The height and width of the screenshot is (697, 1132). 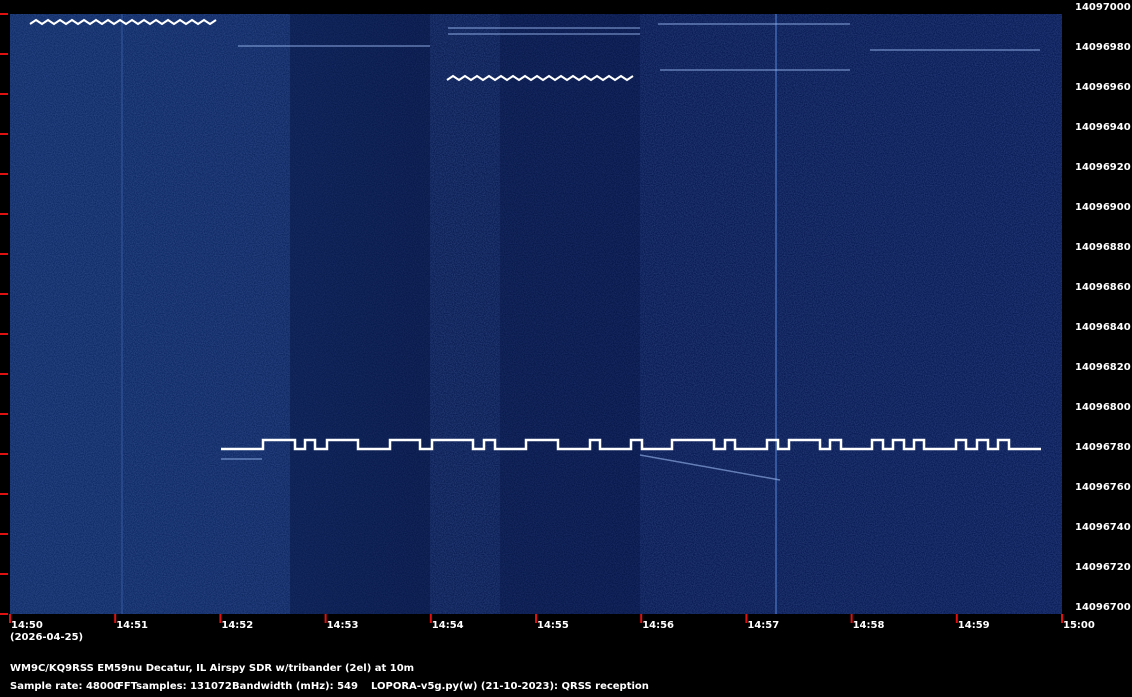 I want to click on y-tick-label: 14096980, so click(x=1103, y=47).